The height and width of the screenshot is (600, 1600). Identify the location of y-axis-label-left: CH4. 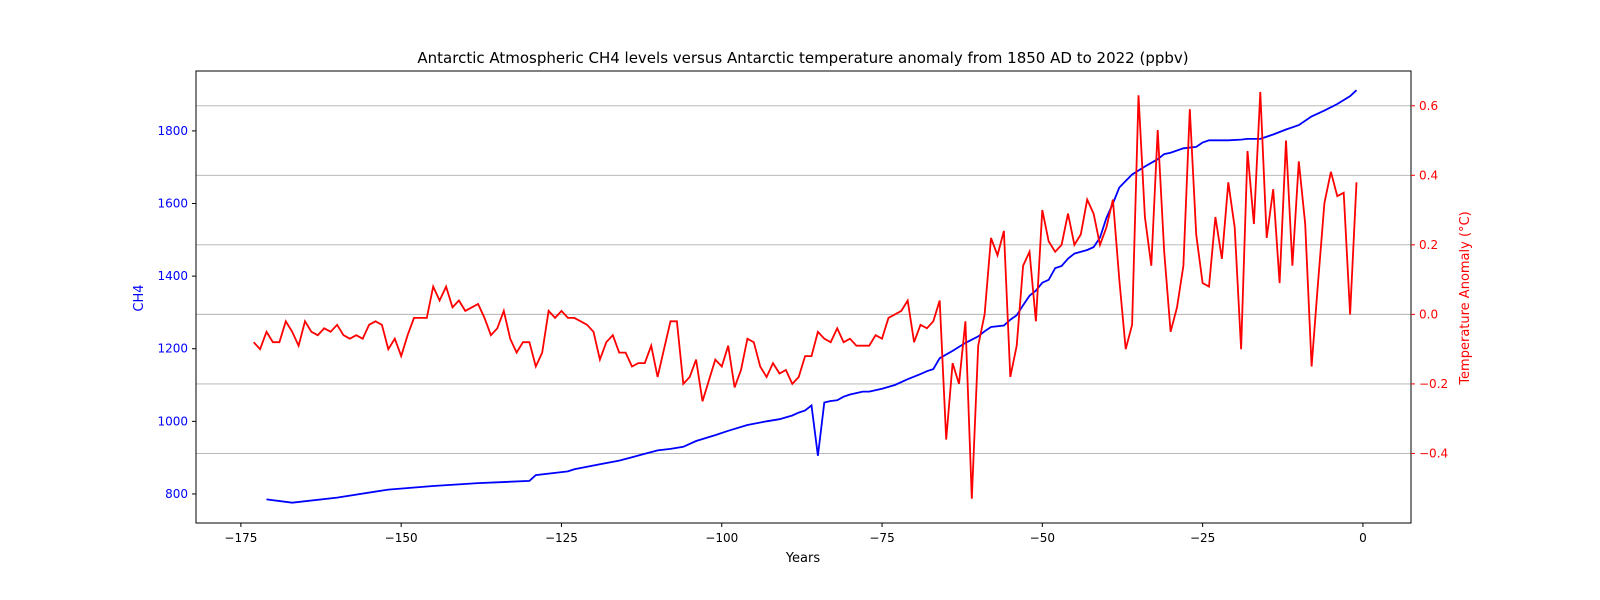
(139, 297).